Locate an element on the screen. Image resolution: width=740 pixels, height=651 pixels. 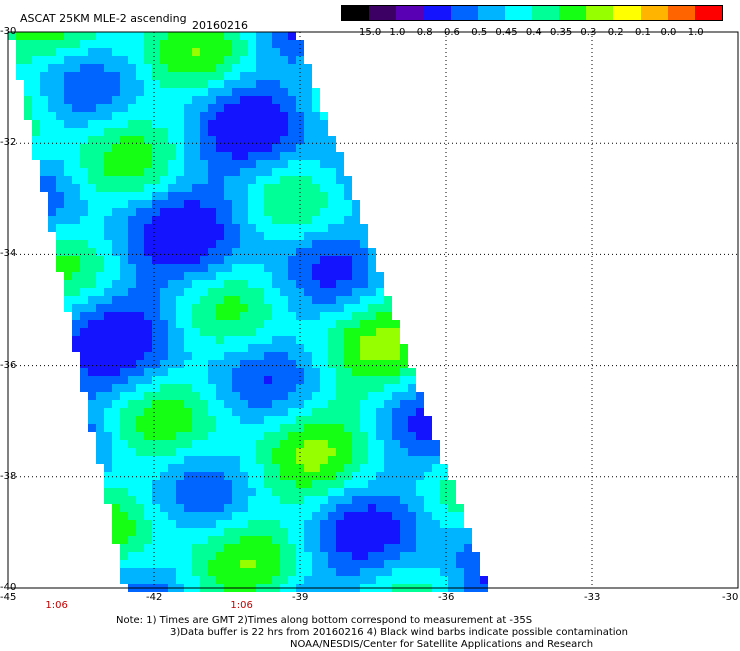
y-axis-label: -34 is located at coordinates (8, 254).